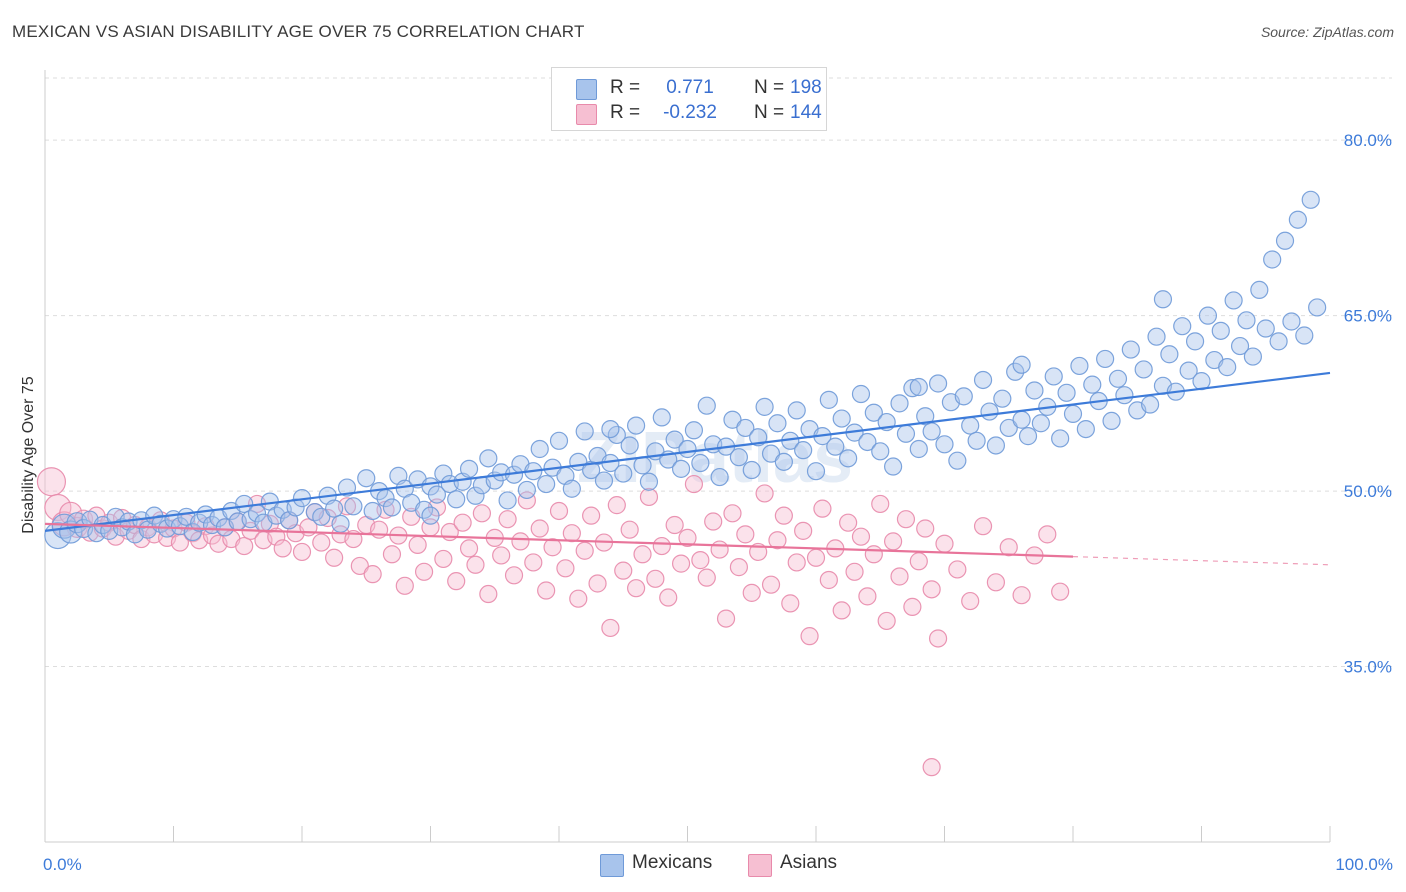  What do you see at coordinates (612, 865) in the screenshot?
I see `mexicans-swatch` at bounding box center [612, 865].